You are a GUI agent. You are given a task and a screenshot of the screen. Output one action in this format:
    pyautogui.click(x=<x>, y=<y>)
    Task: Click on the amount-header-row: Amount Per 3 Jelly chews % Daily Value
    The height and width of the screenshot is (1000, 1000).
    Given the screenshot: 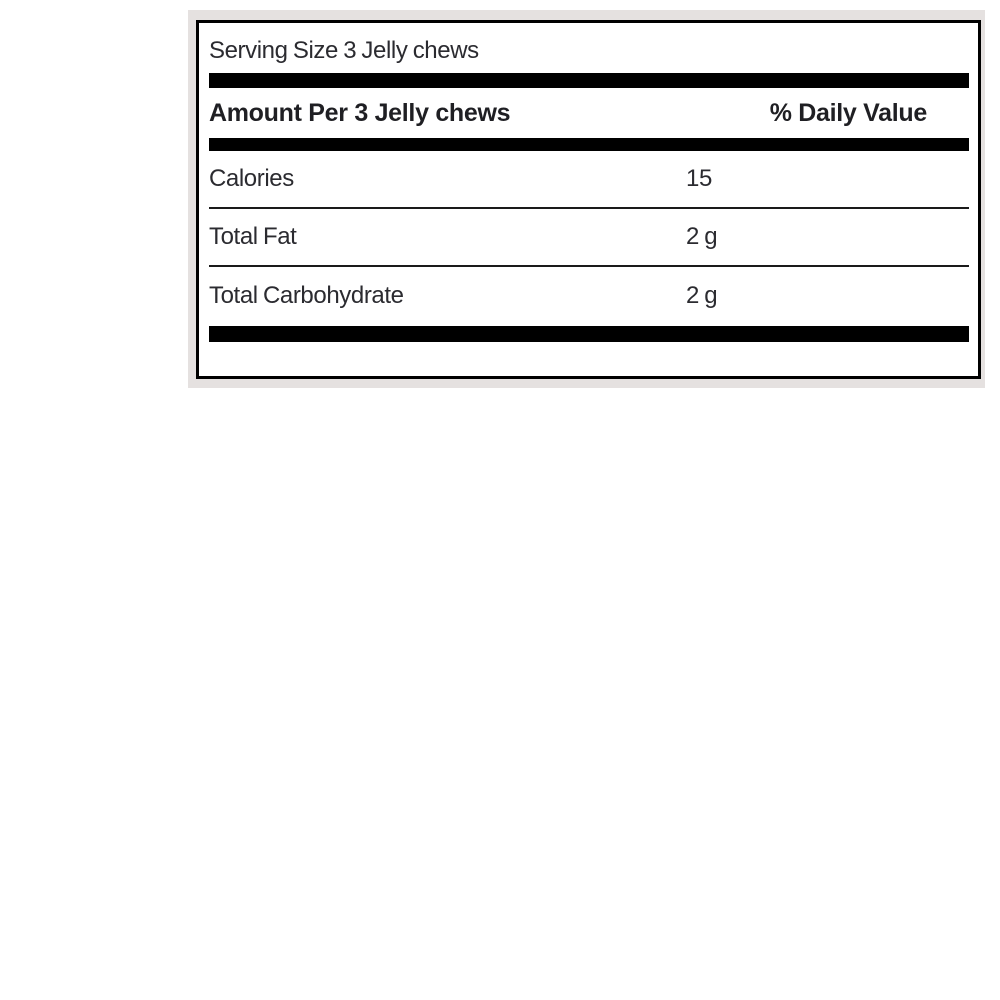 What is the action you would take?
    pyautogui.click(x=589, y=113)
    